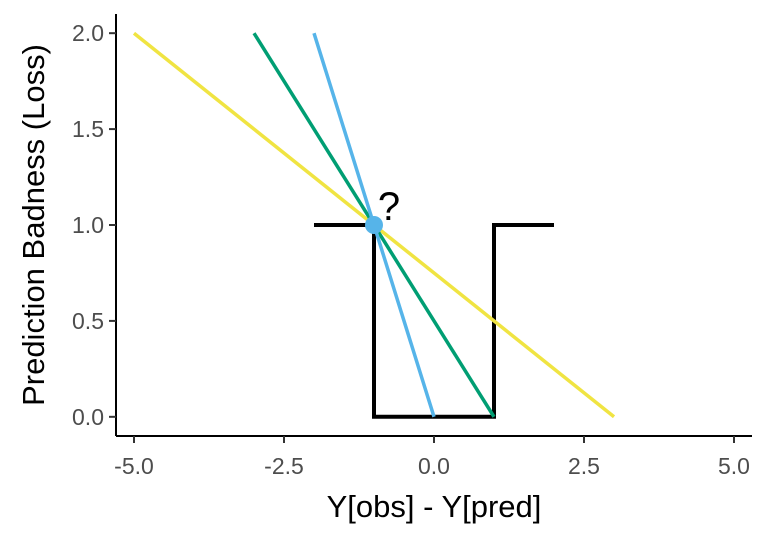 The width and height of the screenshot is (768, 537). What do you see at coordinates (33, 225) in the screenshot?
I see `y-axis-title: Prediction Badness (Loss)` at bounding box center [33, 225].